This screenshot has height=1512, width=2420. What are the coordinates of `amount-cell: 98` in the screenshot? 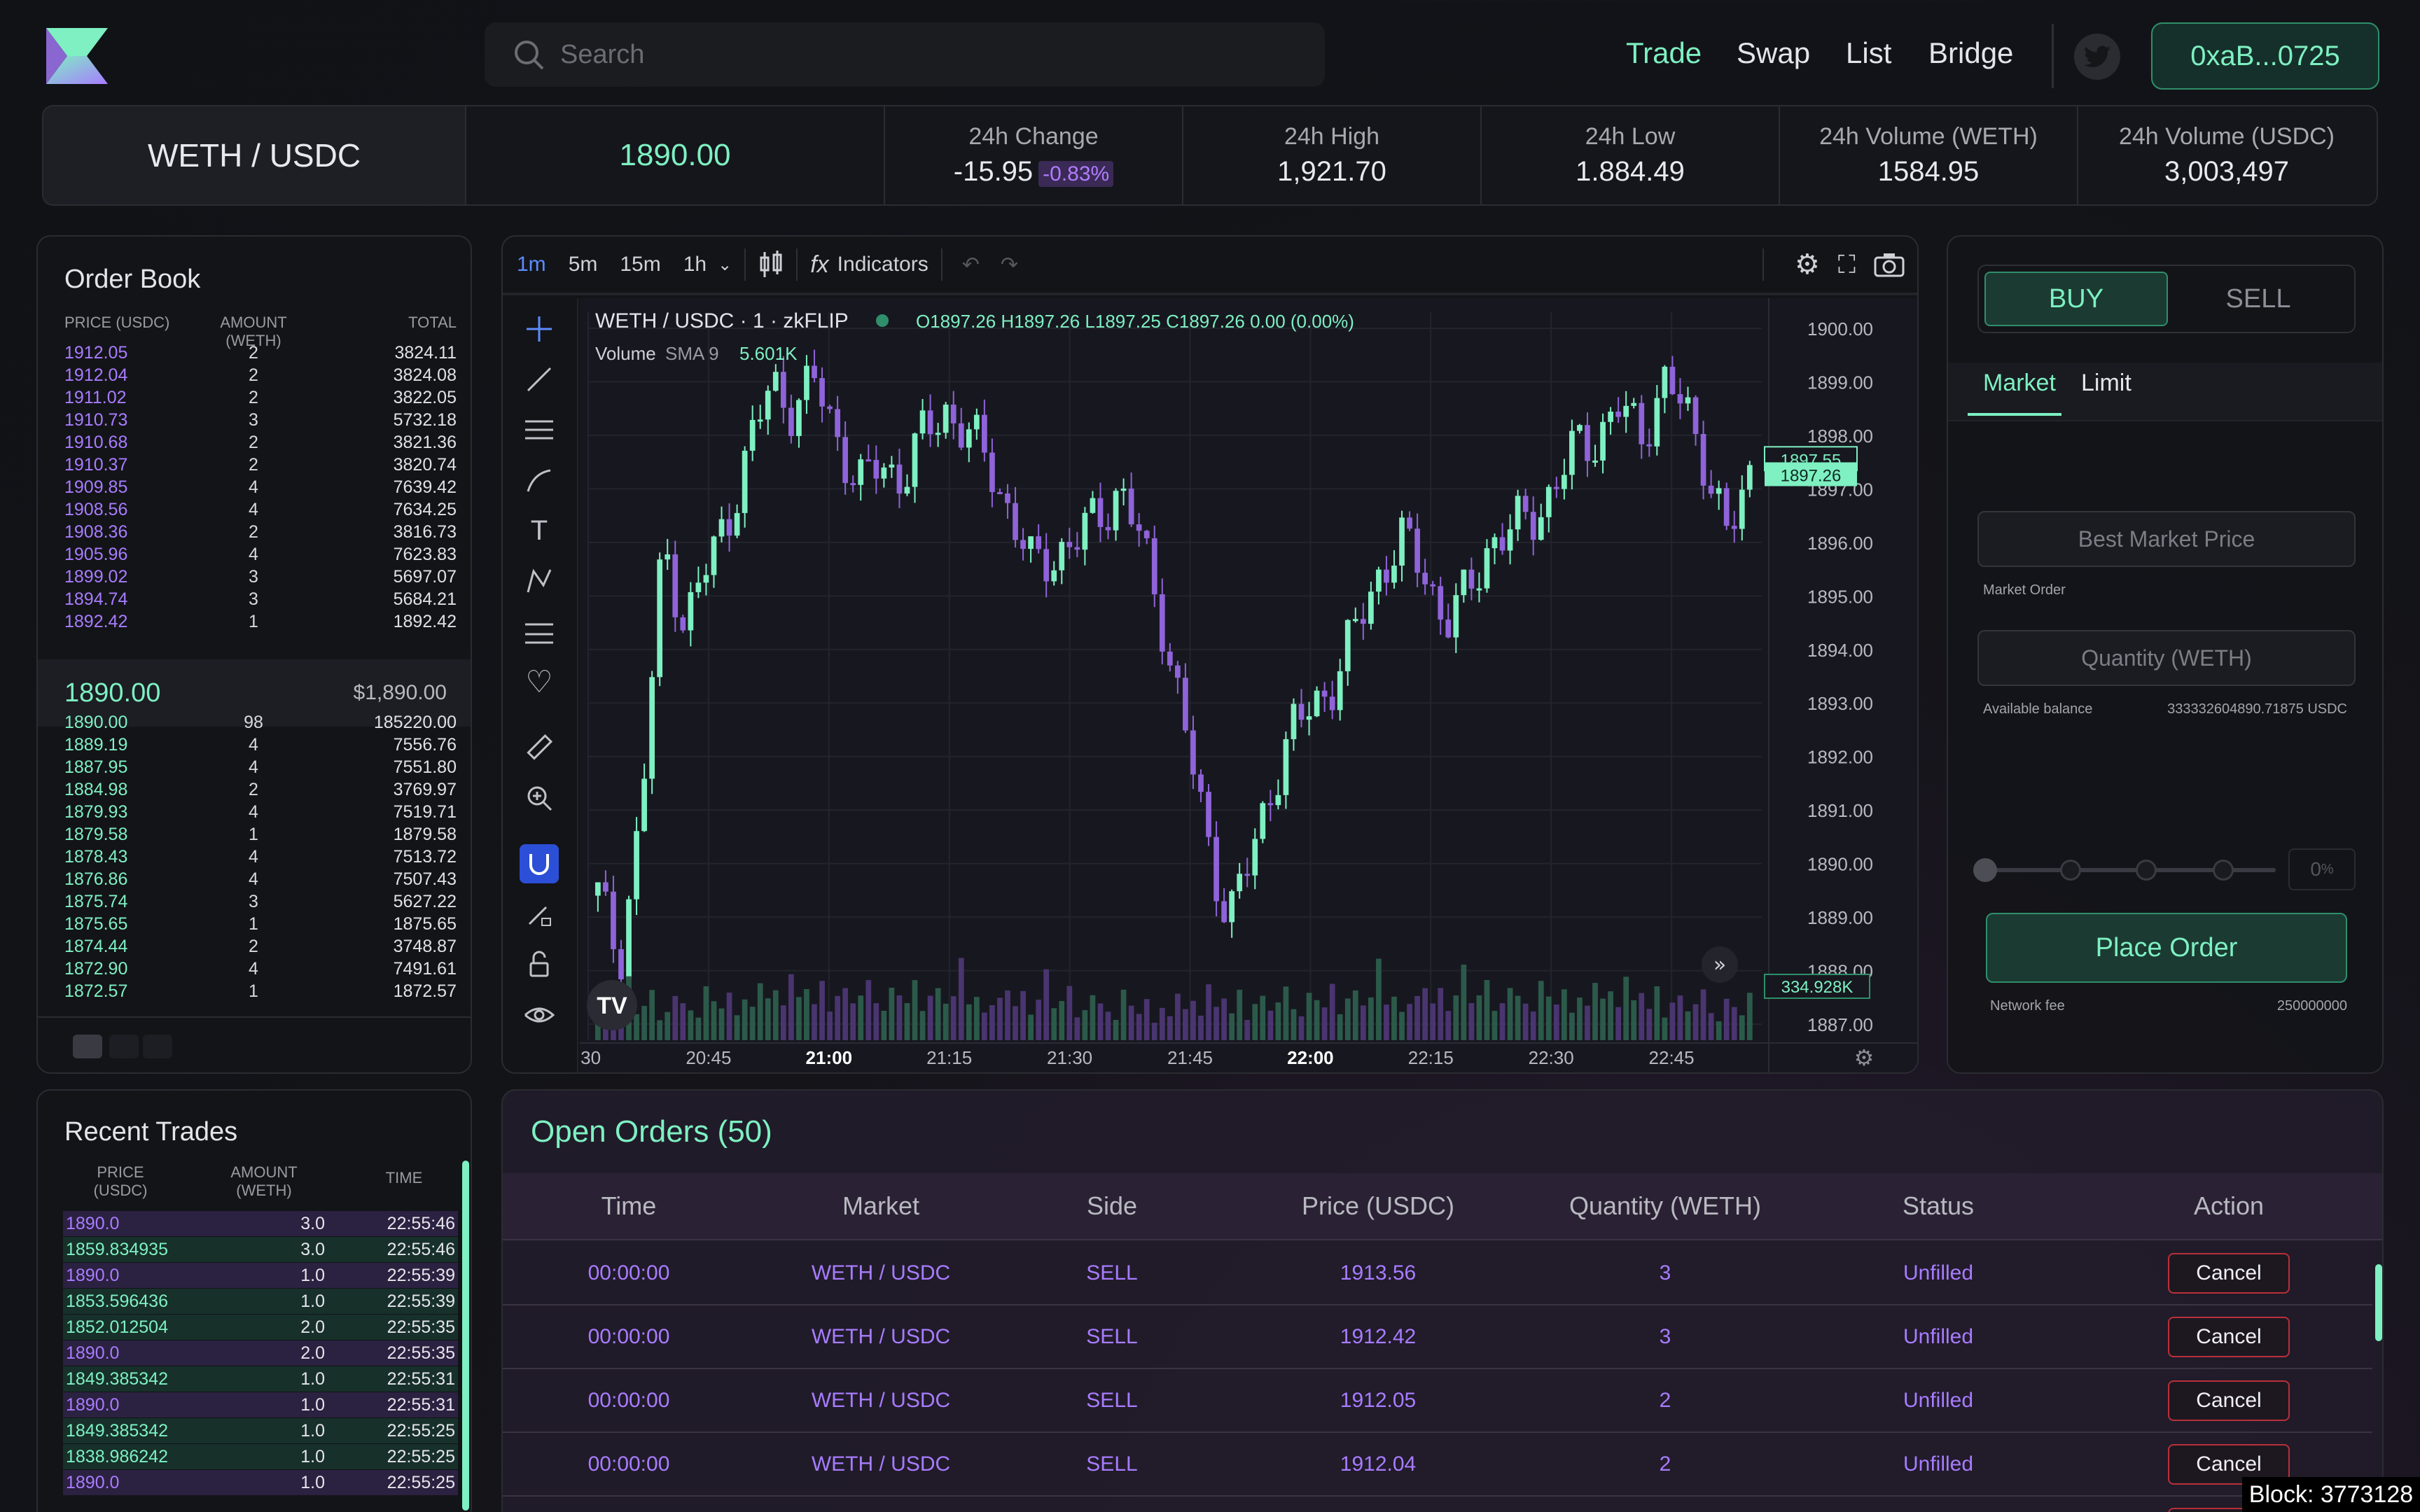 It's located at (254, 722).